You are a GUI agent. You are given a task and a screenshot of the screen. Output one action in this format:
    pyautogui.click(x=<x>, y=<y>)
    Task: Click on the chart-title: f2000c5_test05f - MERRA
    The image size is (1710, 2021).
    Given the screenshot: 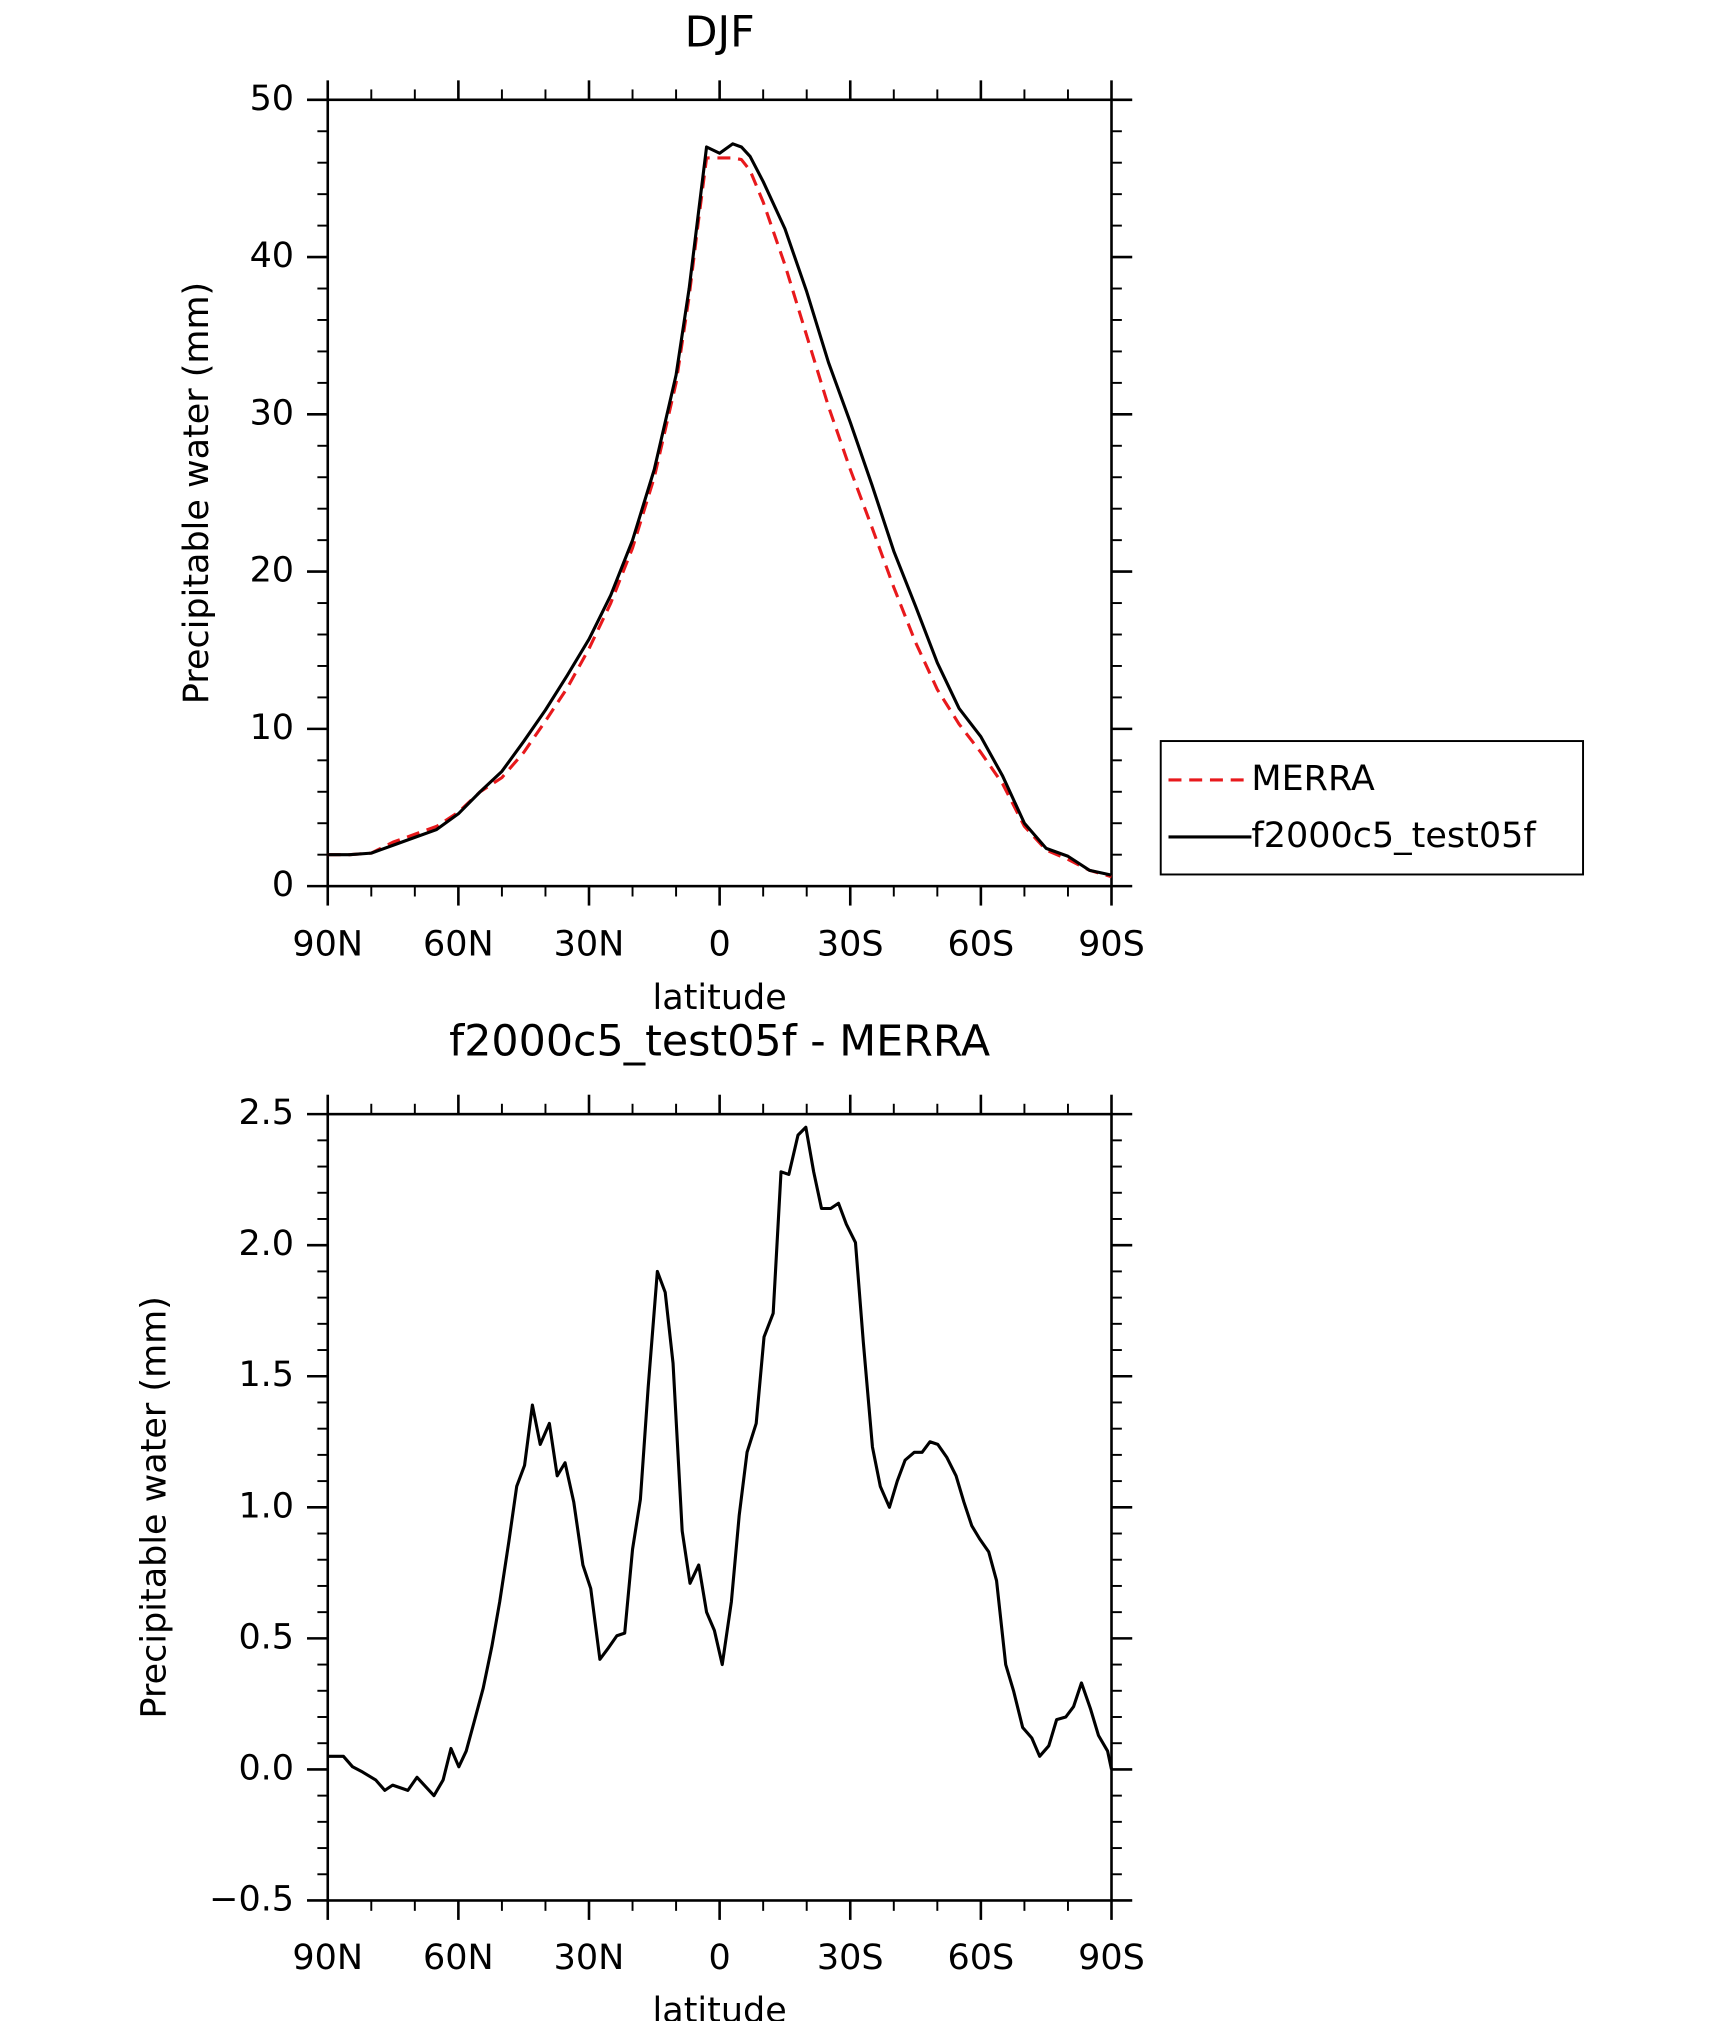 What is the action you would take?
    pyautogui.click(x=719, y=1042)
    